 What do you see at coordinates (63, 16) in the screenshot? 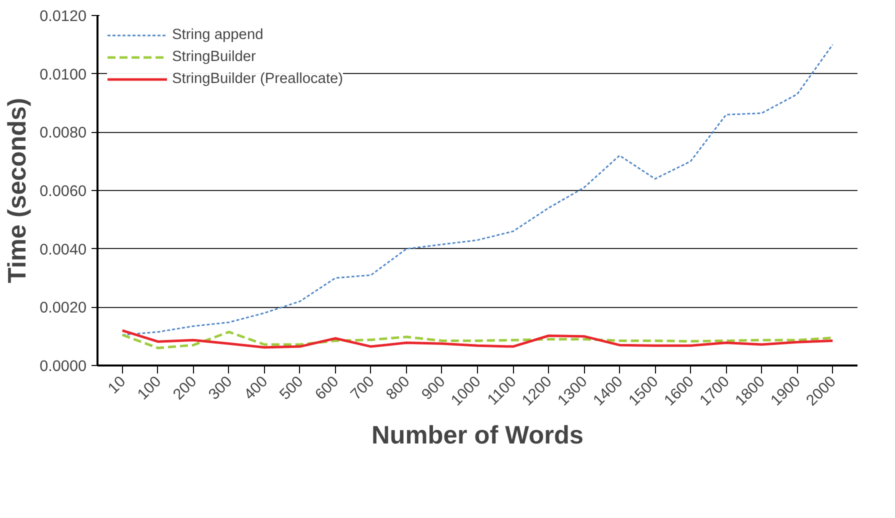
I see `y-tick-label: 0.0120` at bounding box center [63, 16].